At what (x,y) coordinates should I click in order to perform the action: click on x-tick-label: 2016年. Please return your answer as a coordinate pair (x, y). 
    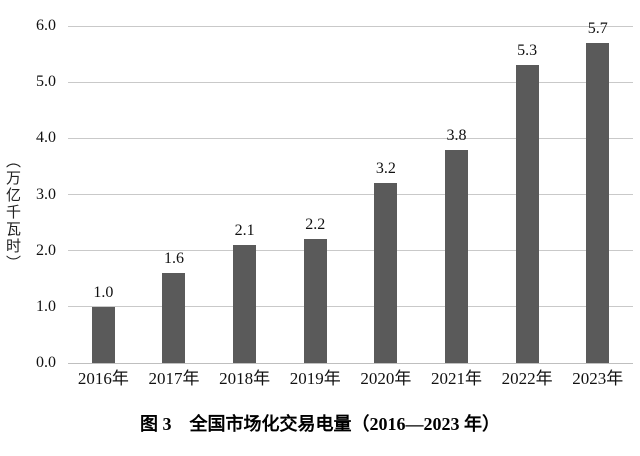
    Looking at the image, I should click on (103, 378).